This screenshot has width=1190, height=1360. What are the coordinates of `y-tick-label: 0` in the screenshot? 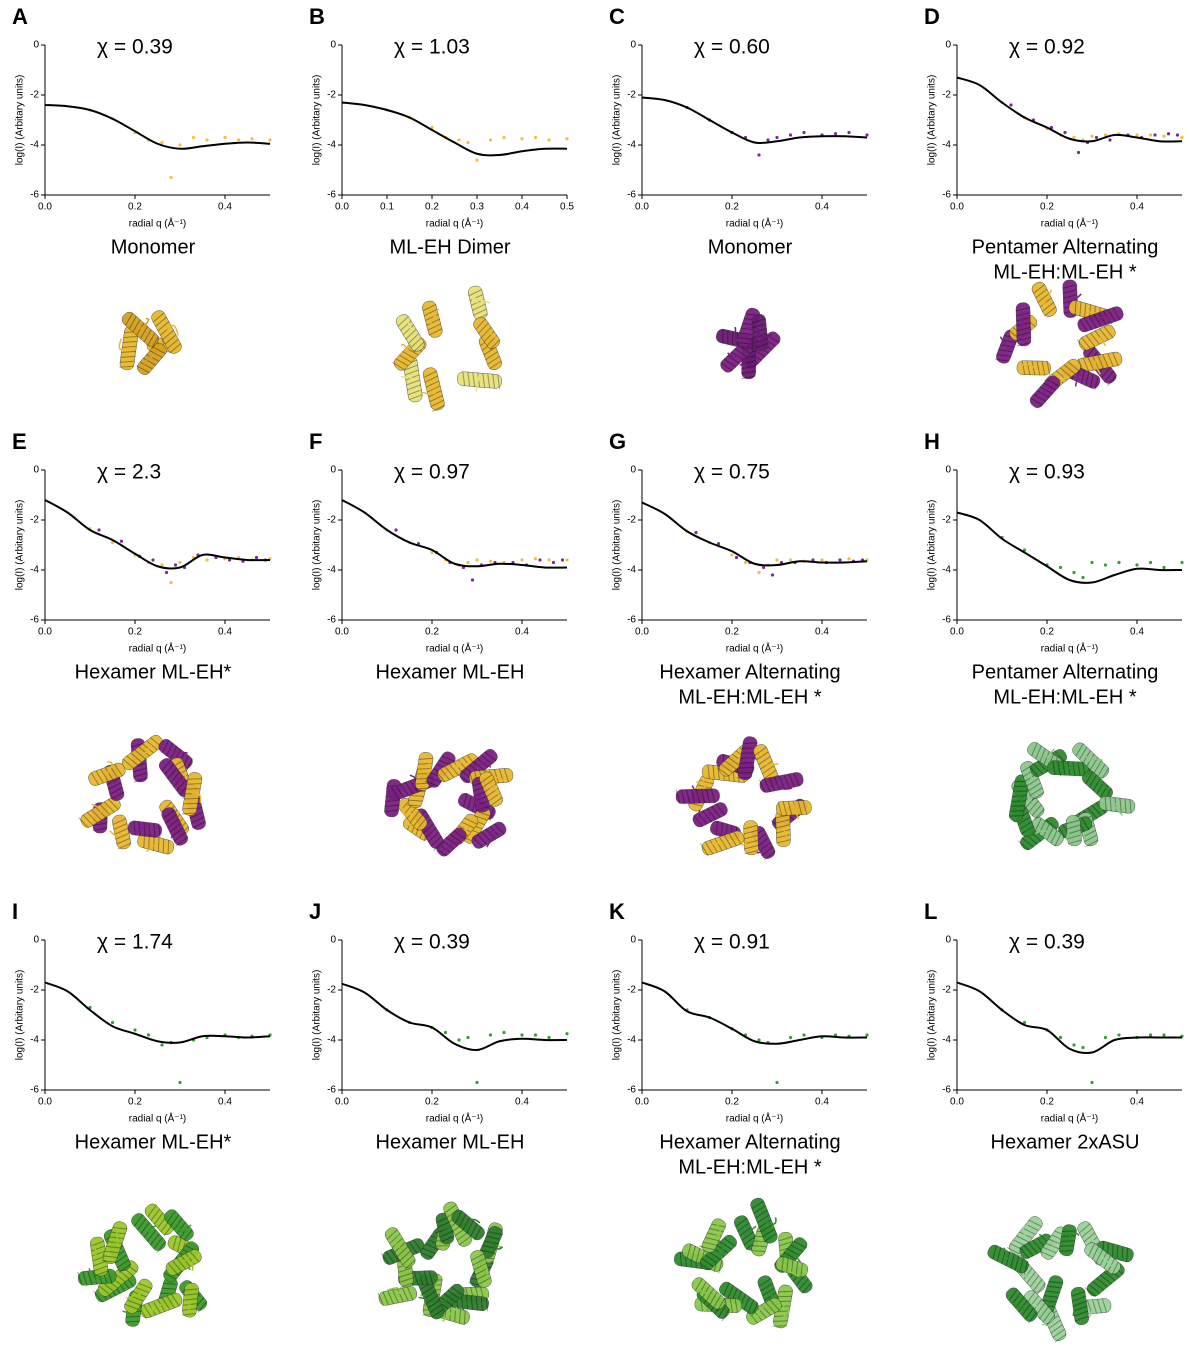 It's located at (333, 470).